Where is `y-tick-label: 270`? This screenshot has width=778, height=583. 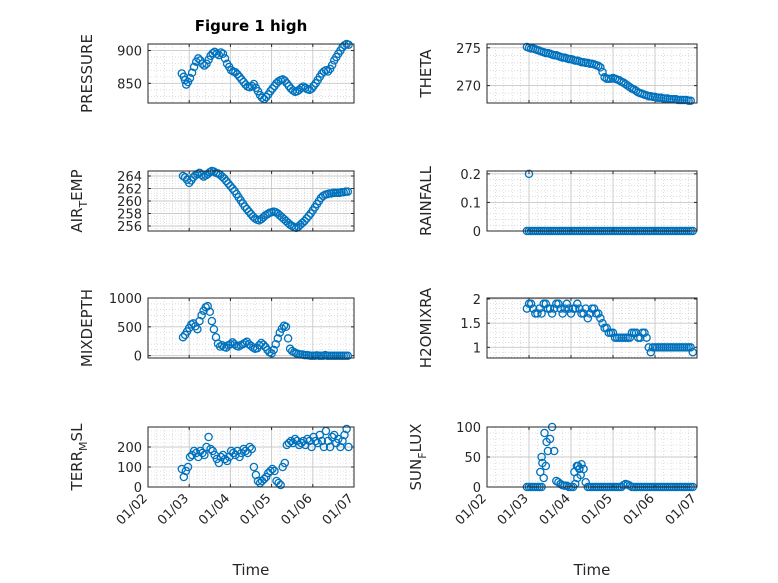
y-tick-label: 270 is located at coordinates (468, 87).